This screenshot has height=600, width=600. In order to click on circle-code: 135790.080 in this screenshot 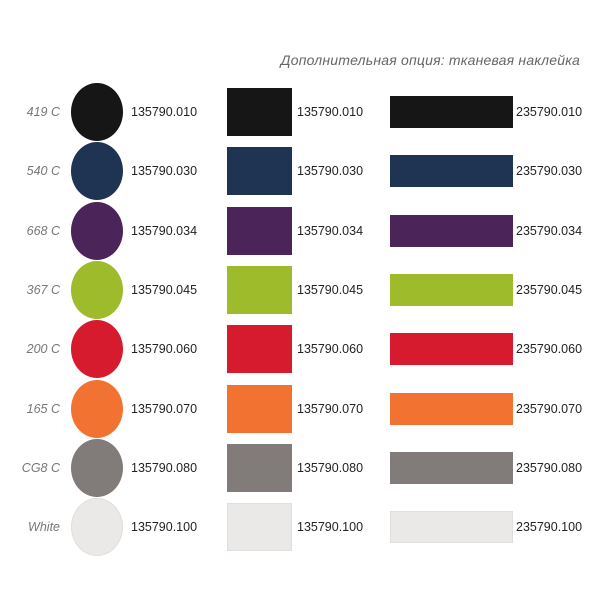, I will do `click(164, 467)`.